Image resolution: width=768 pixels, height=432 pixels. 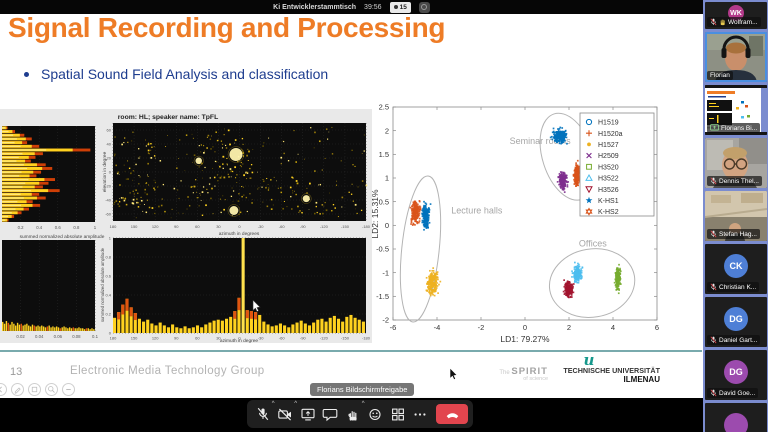 What do you see at coordinates (504, 373) in the screenshot?
I see `spirit-the: The` at bounding box center [504, 373].